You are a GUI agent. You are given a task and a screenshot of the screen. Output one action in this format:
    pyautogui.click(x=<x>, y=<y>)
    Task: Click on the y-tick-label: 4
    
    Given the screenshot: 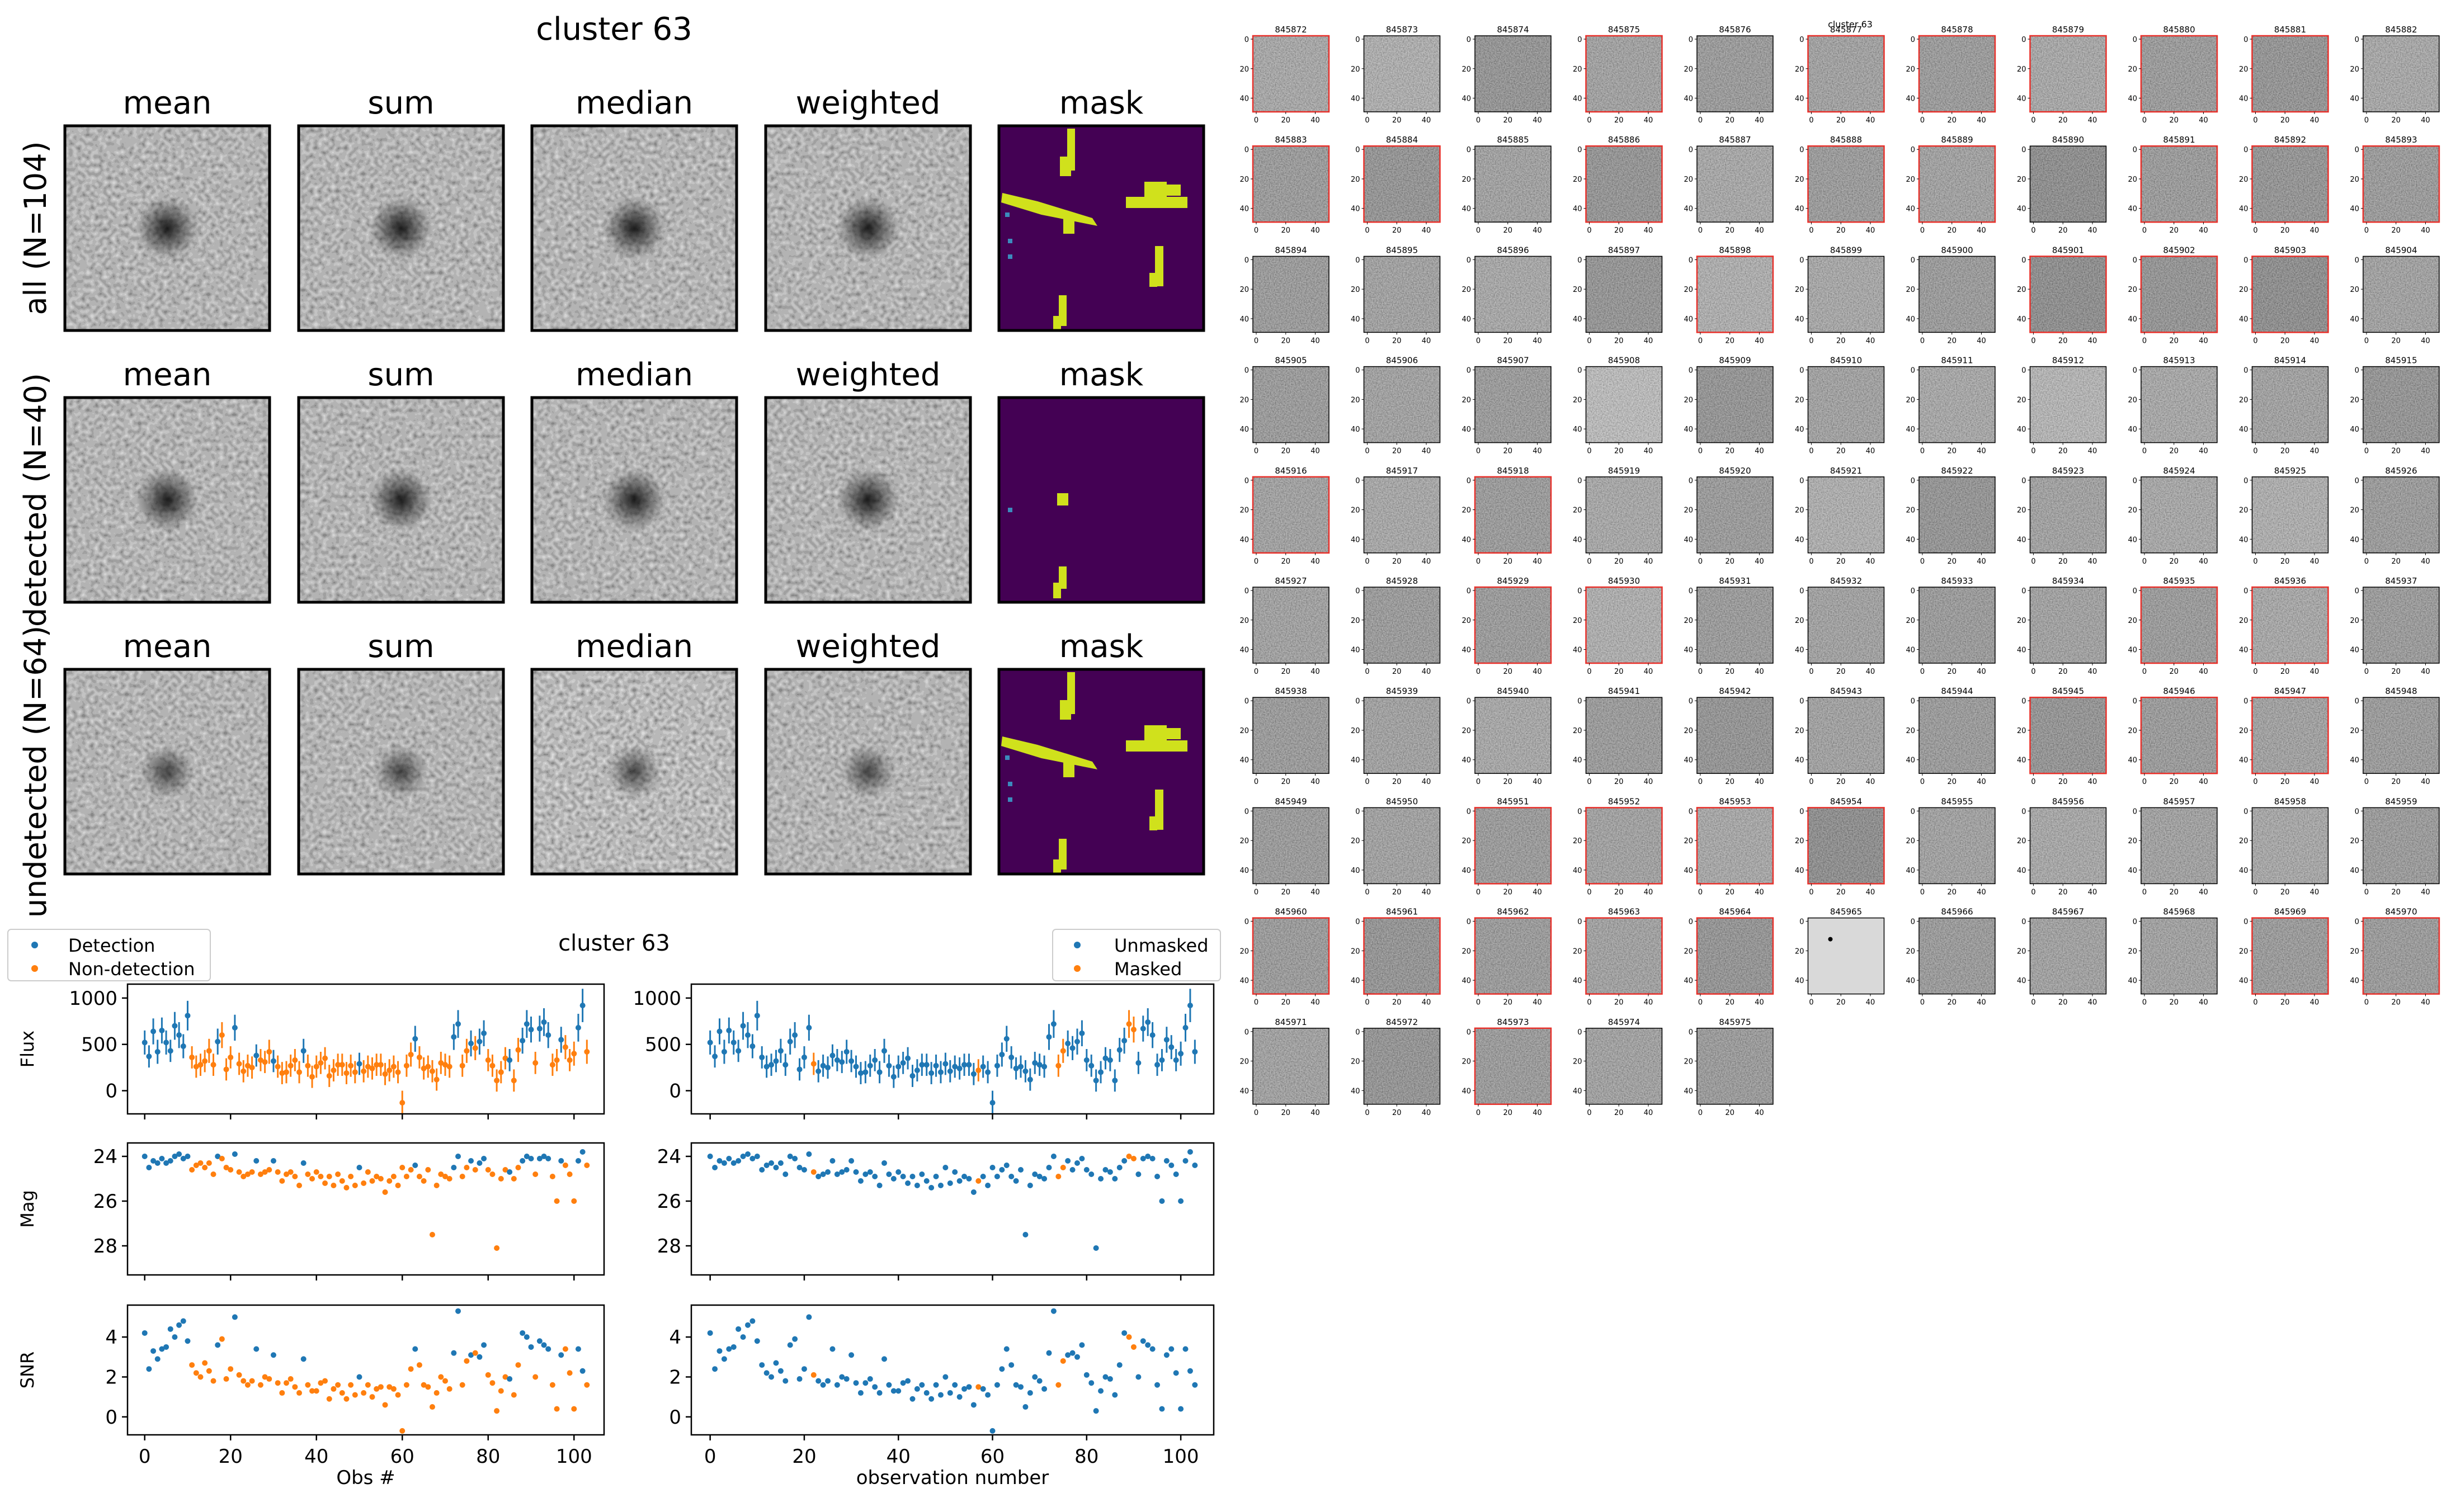 What is the action you would take?
    pyautogui.click(x=111, y=1337)
    